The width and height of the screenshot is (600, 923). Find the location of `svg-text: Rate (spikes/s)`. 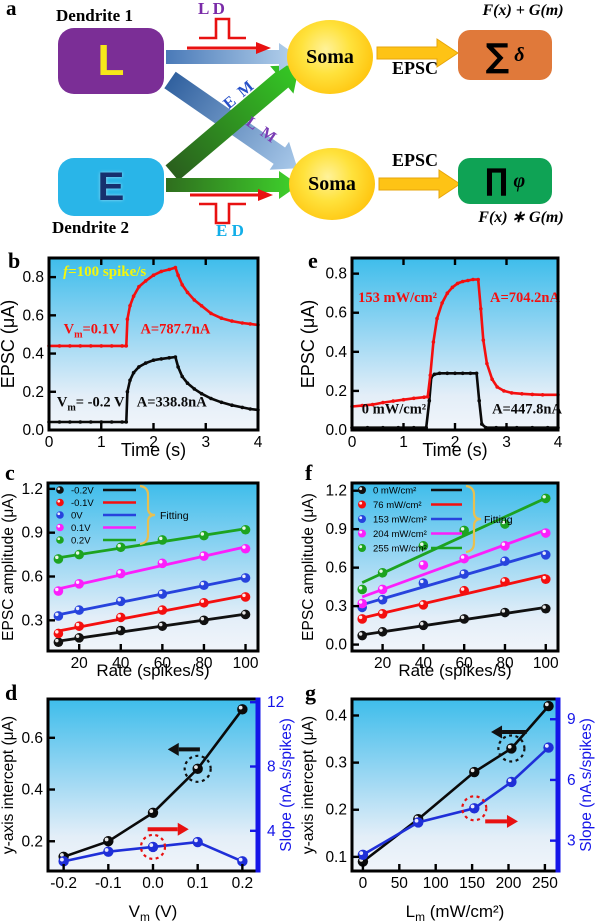

svg-text: Rate (spikes/s) is located at coordinates (454, 670).